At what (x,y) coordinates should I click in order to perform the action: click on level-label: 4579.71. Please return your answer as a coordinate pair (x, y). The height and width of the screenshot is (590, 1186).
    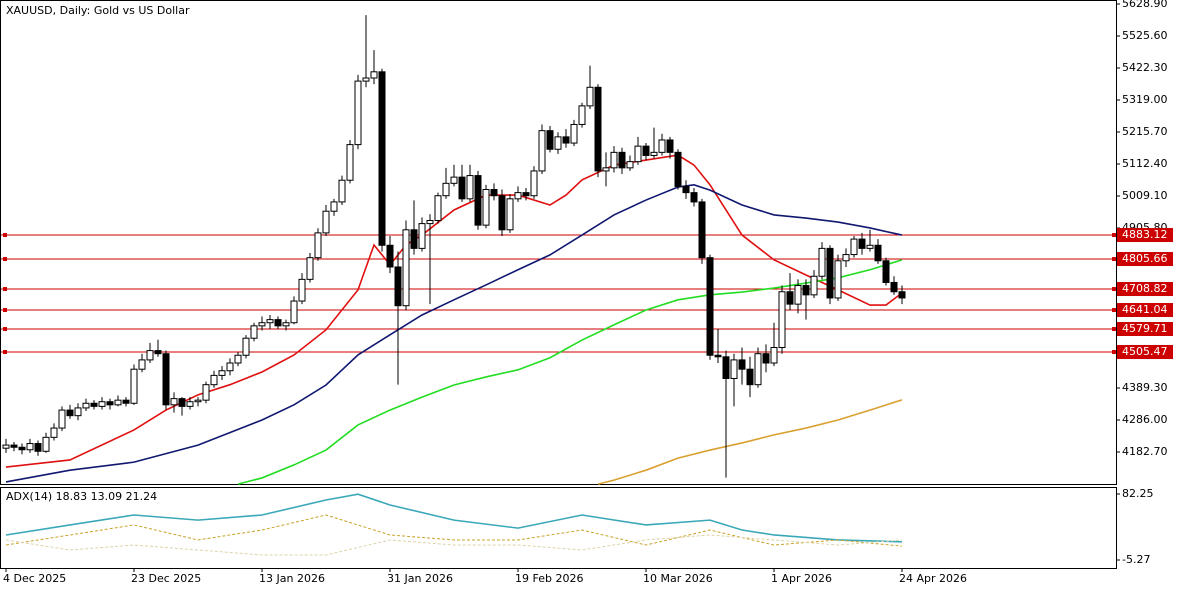
    Looking at the image, I should click on (1145, 328).